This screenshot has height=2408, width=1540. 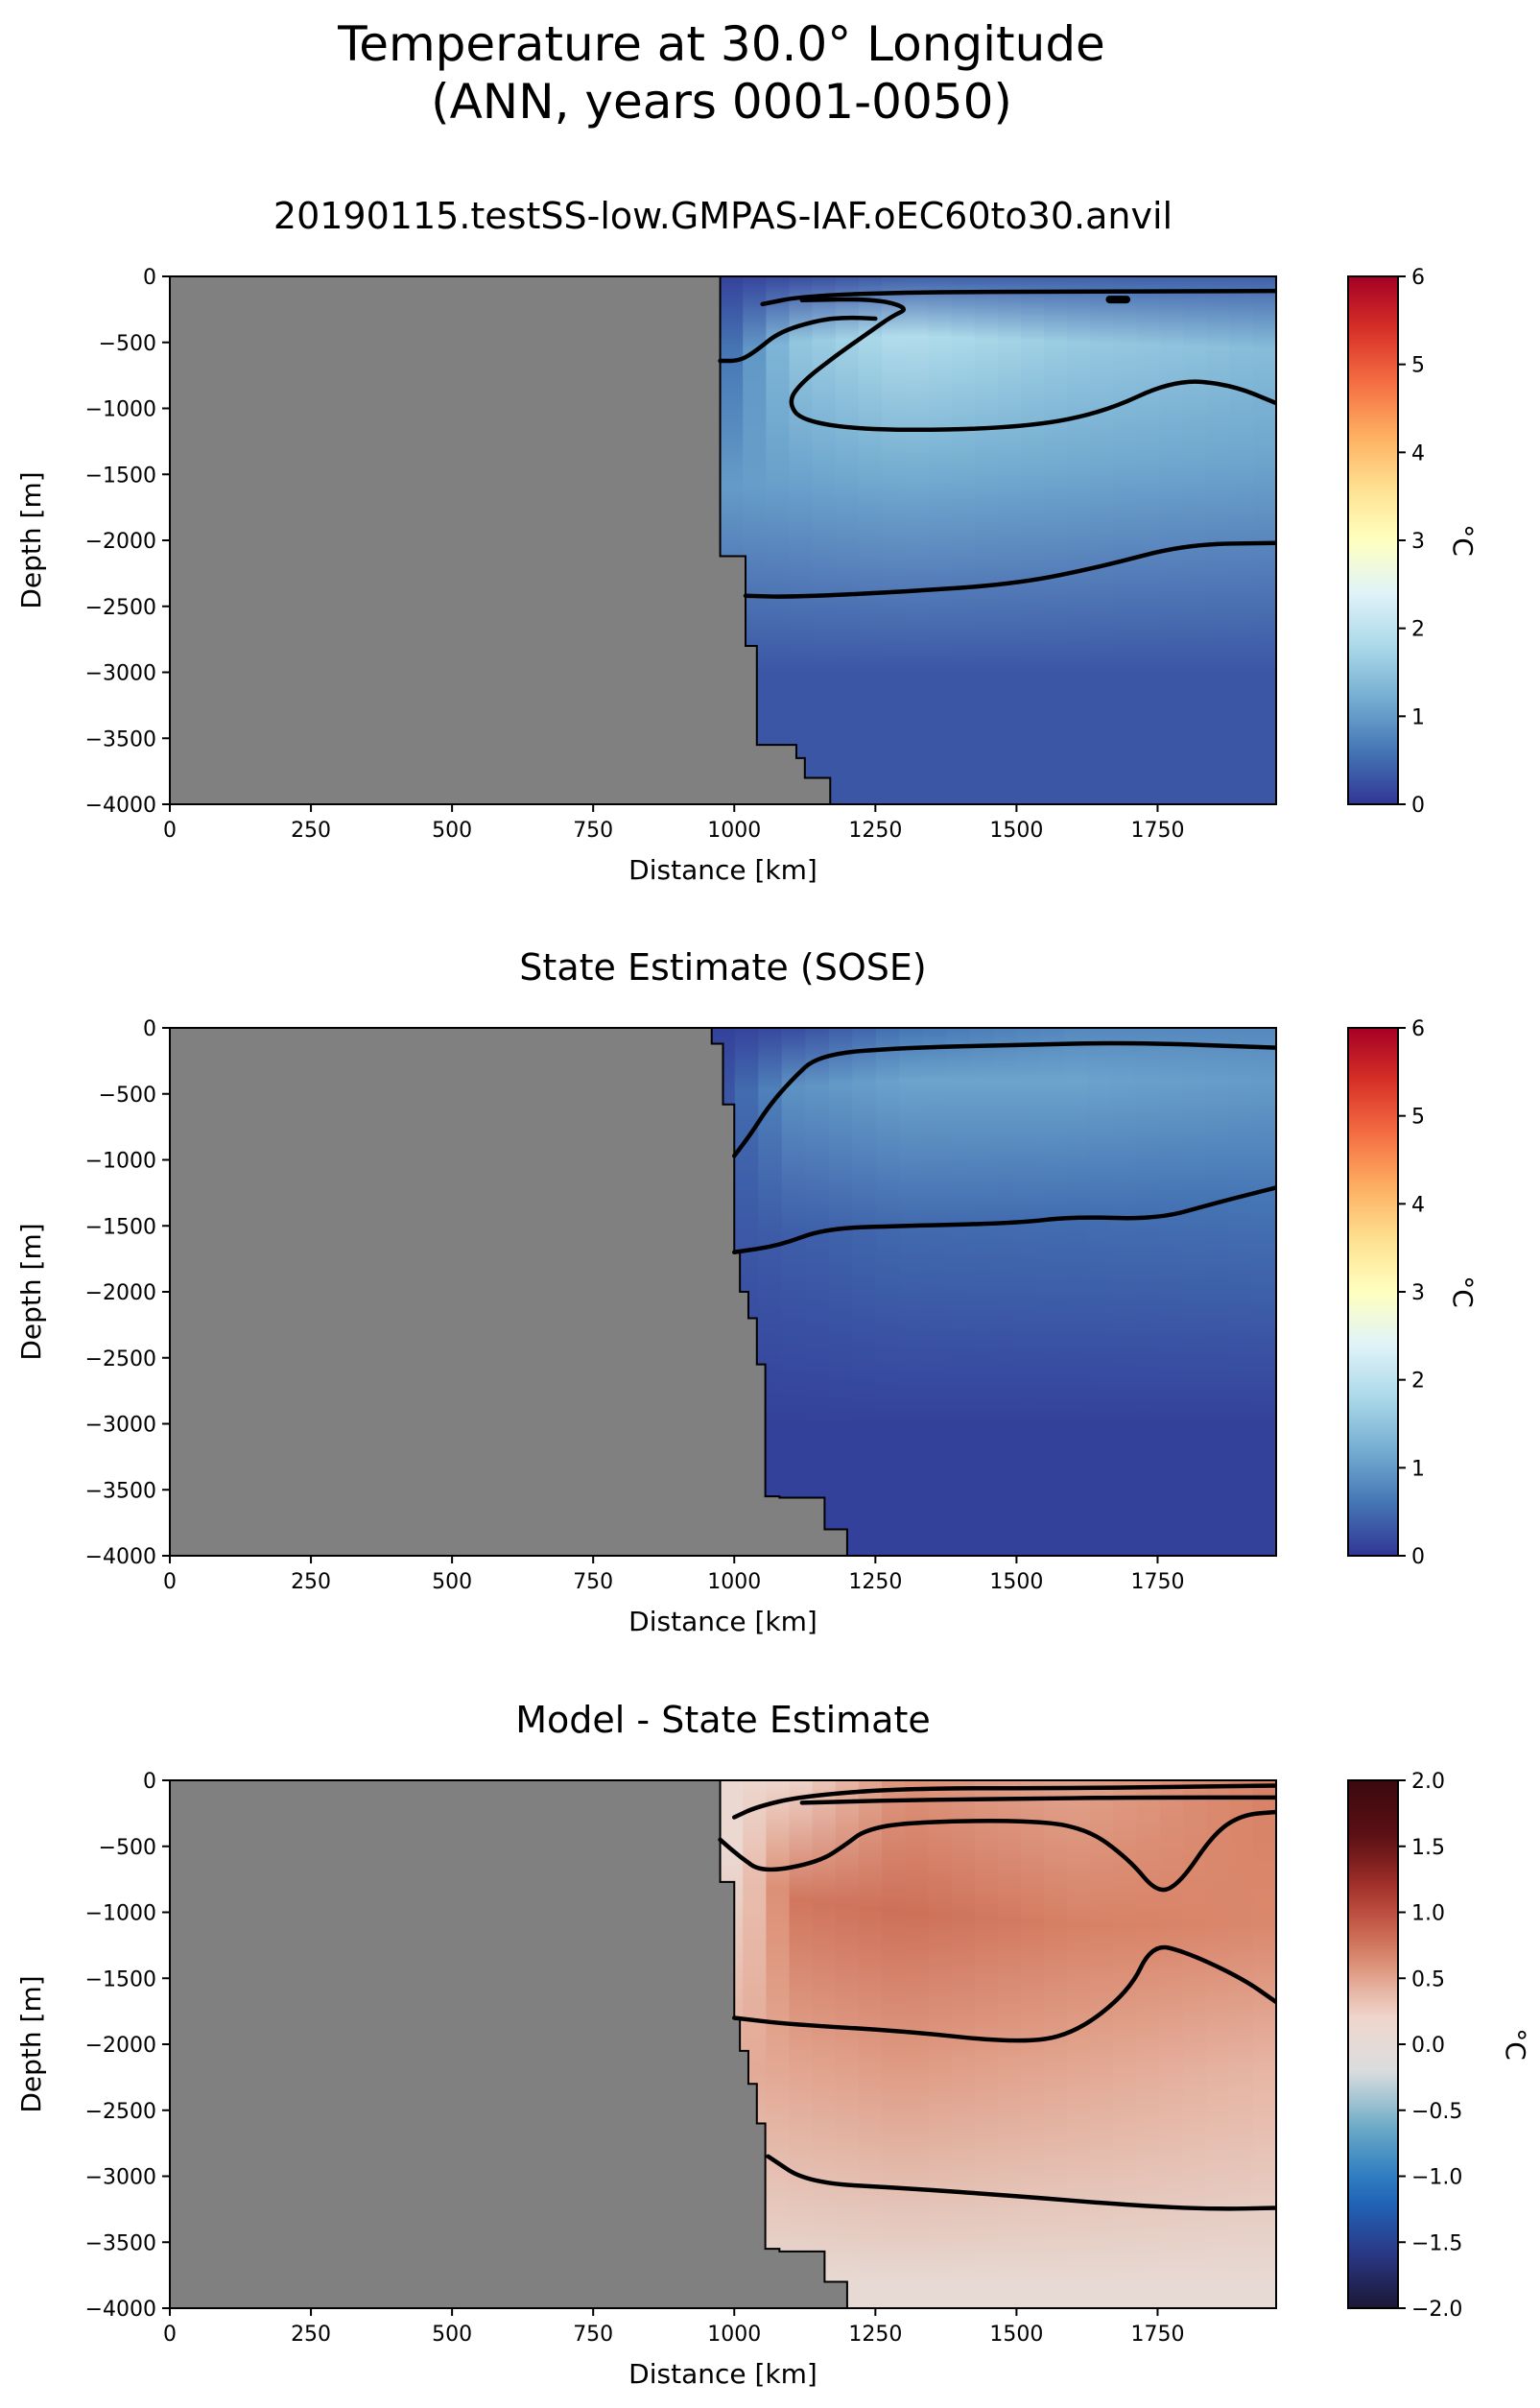 What do you see at coordinates (1418, 717) in the screenshot?
I see `colorbar-tick-label: 1` at bounding box center [1418, 717].